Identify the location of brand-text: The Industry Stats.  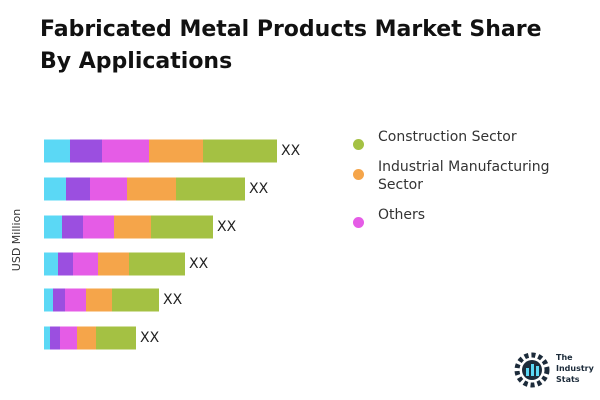
(575, 368).